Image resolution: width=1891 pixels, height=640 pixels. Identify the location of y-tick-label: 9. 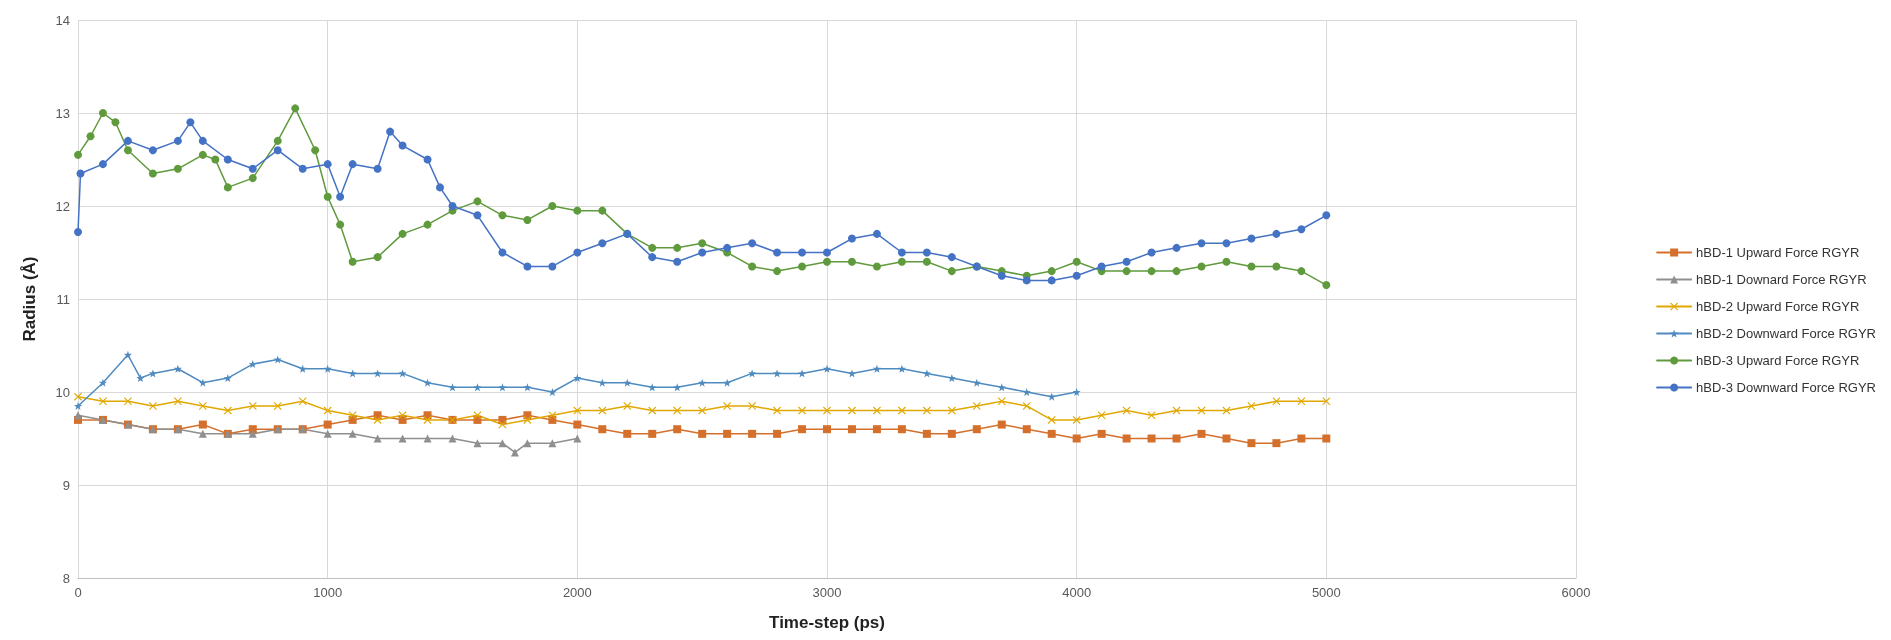
(66, 485).